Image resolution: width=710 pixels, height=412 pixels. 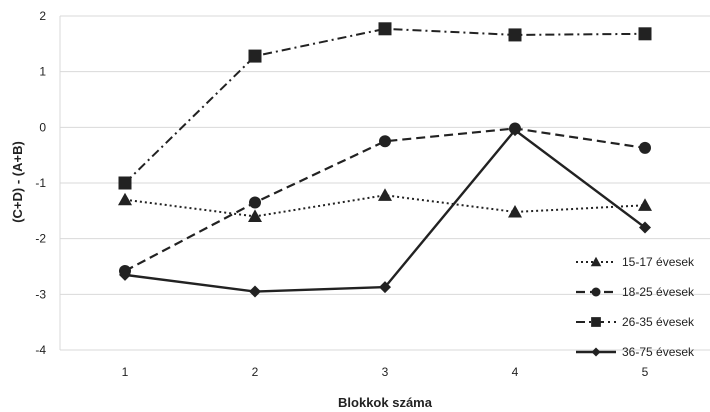 I want to click on x-tick-label: 5, so click(x=645, y=372).